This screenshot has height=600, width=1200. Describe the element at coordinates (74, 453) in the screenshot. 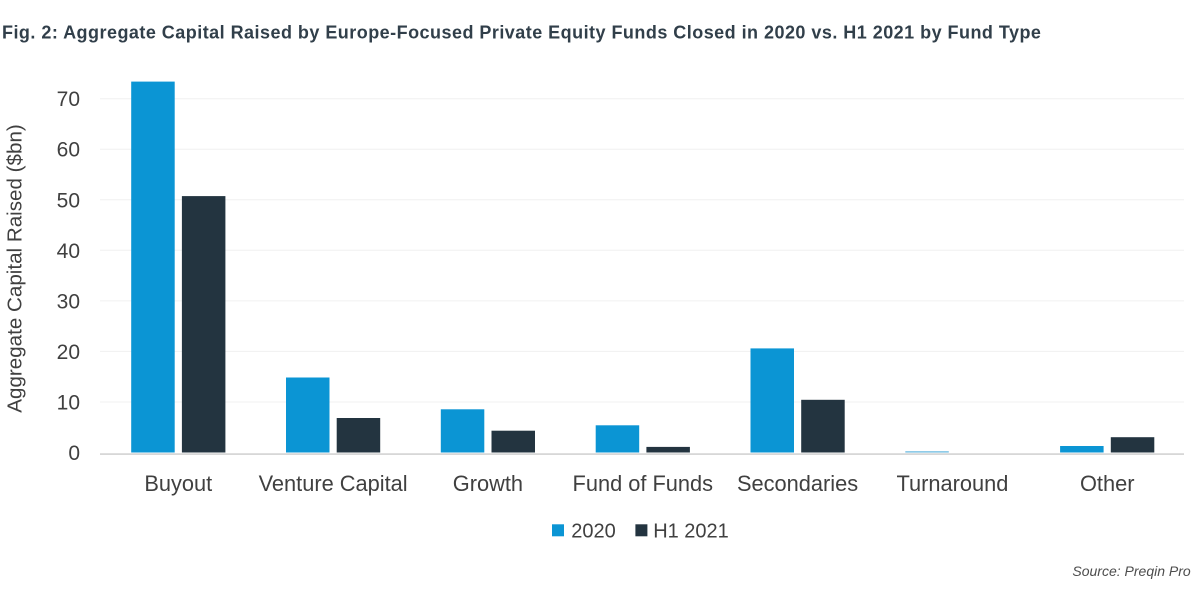

I see `svg-text: 0` at that location.